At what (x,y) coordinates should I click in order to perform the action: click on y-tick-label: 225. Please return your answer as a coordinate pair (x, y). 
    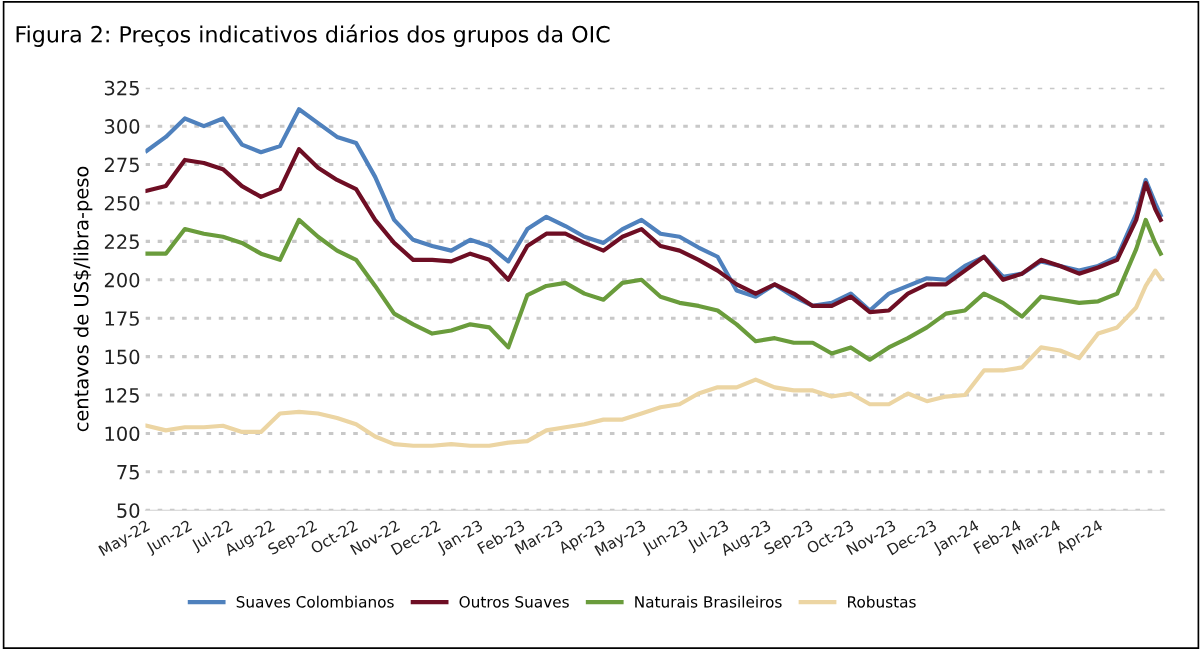
    Looking at the image, I should click on (121, 242).